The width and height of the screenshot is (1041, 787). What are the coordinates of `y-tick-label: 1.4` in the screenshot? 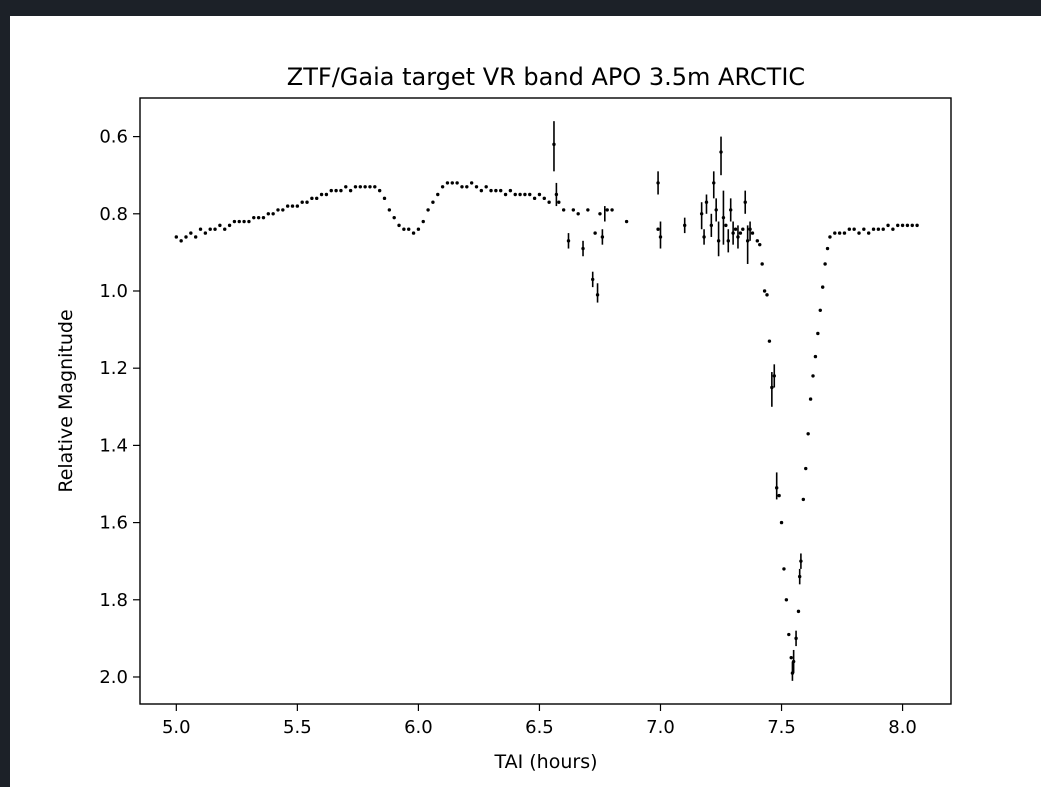 It's located at (113, 445).